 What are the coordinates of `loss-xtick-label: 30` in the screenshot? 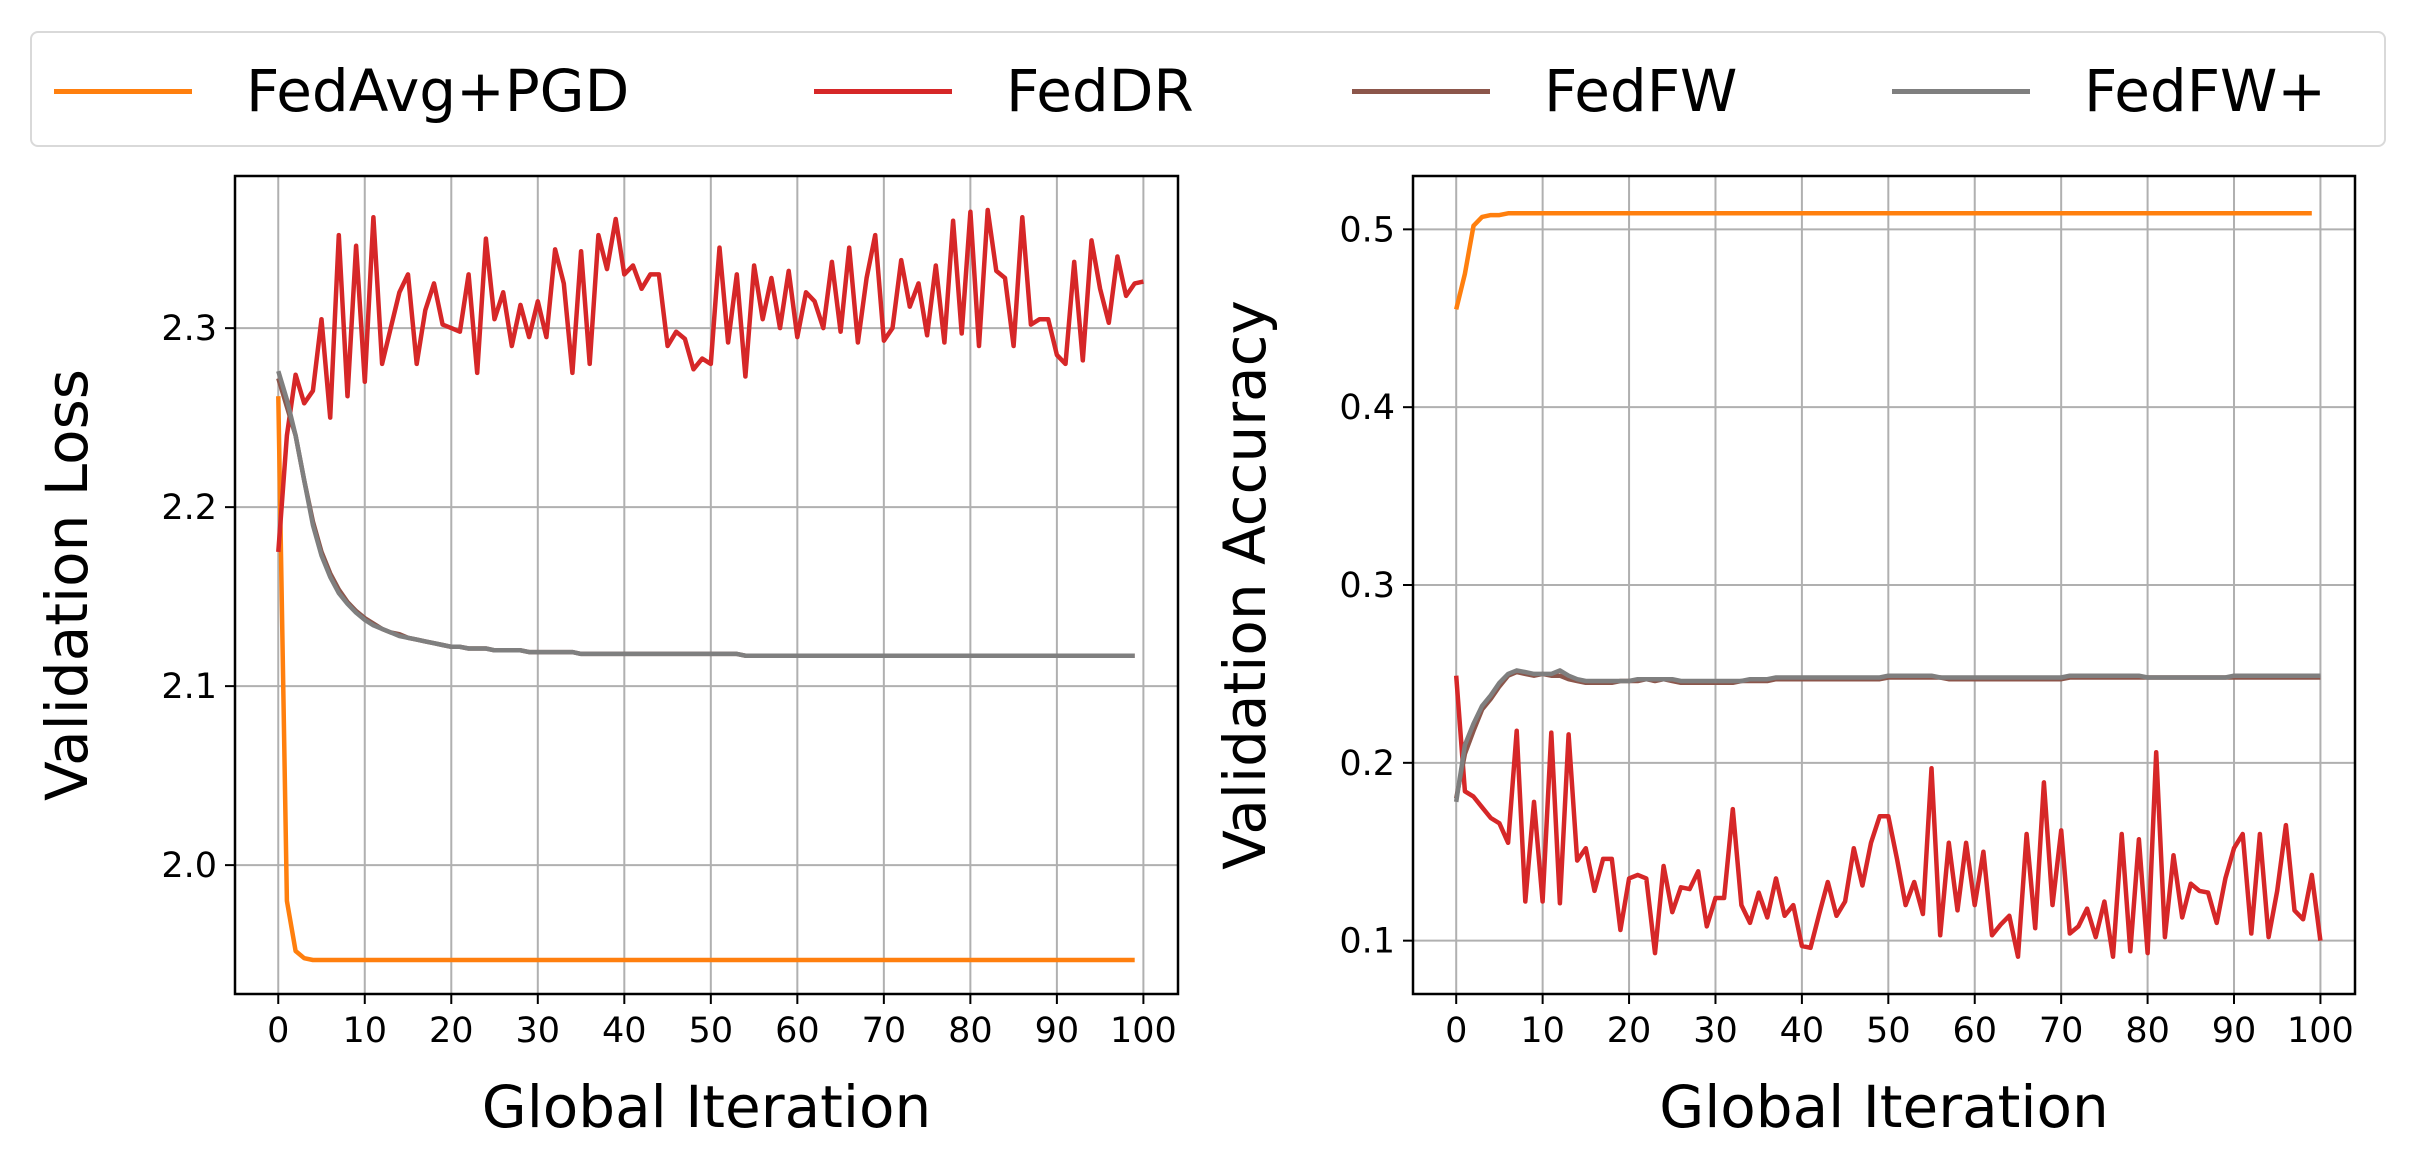 It's located at (538, 1031).